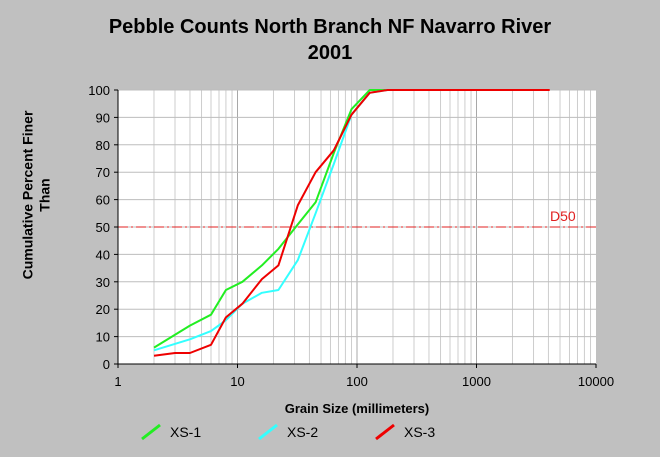 The image size is (660, 457). Describe the element at coordinates (103, 282) in the screenshot. I see `y-tick-label: 30` at that location.